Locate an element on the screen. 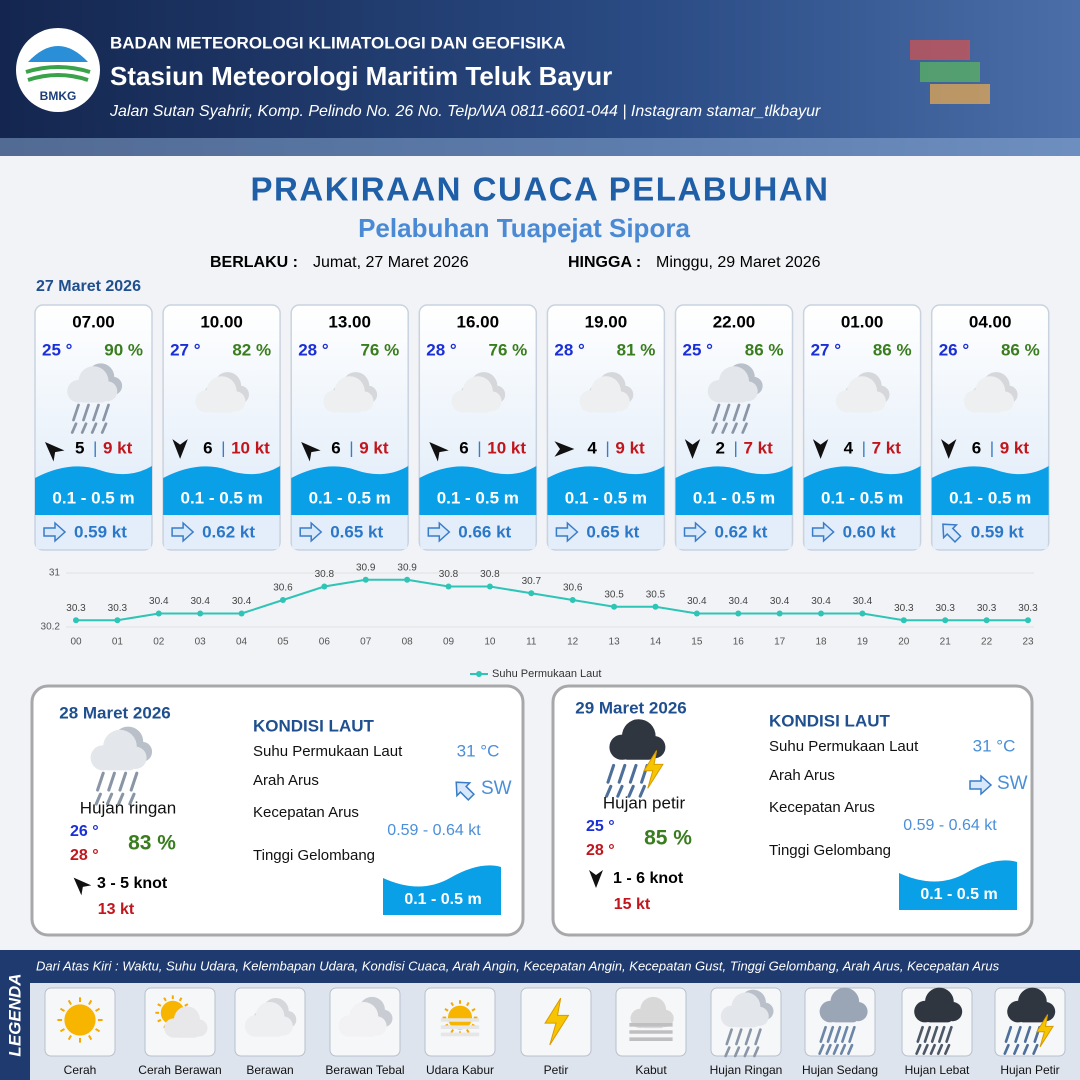 This screenshot has width=1080, height=1080. time: 19.00 is located at coordinates (606, 321).